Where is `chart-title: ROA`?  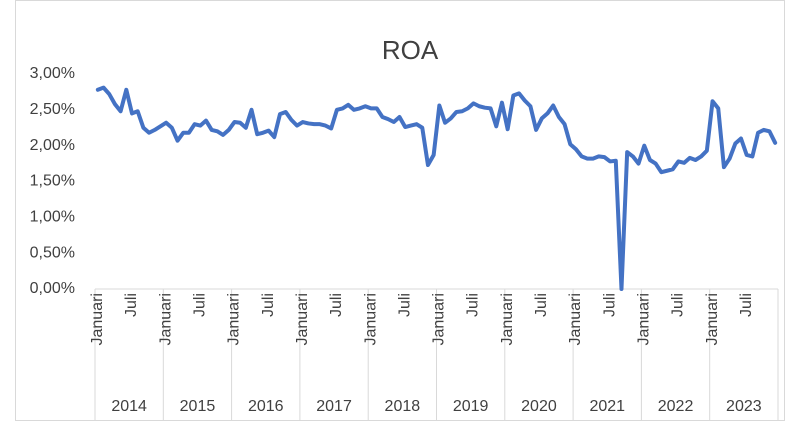
chart-title: ROA is located at coordinates (410, 50).